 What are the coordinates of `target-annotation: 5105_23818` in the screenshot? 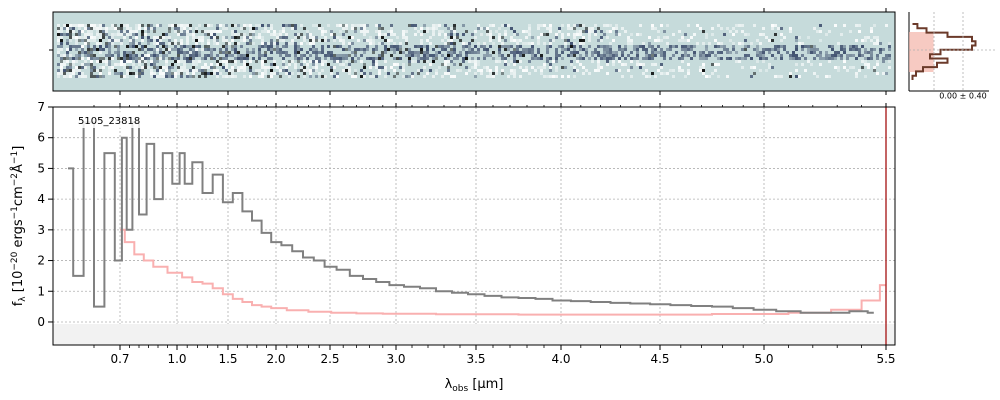 It's located at (109, 121).